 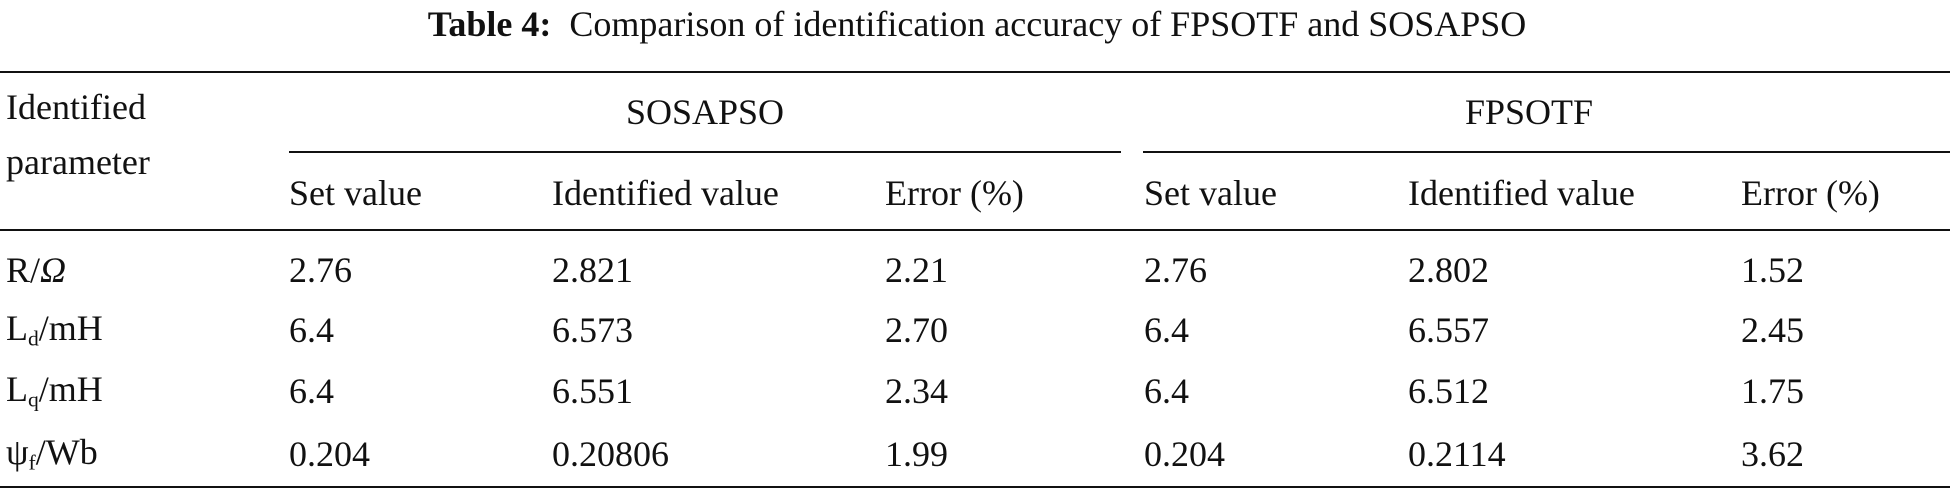 I want to click on row-label: ψf/Wb, so click(x=52, y=454).